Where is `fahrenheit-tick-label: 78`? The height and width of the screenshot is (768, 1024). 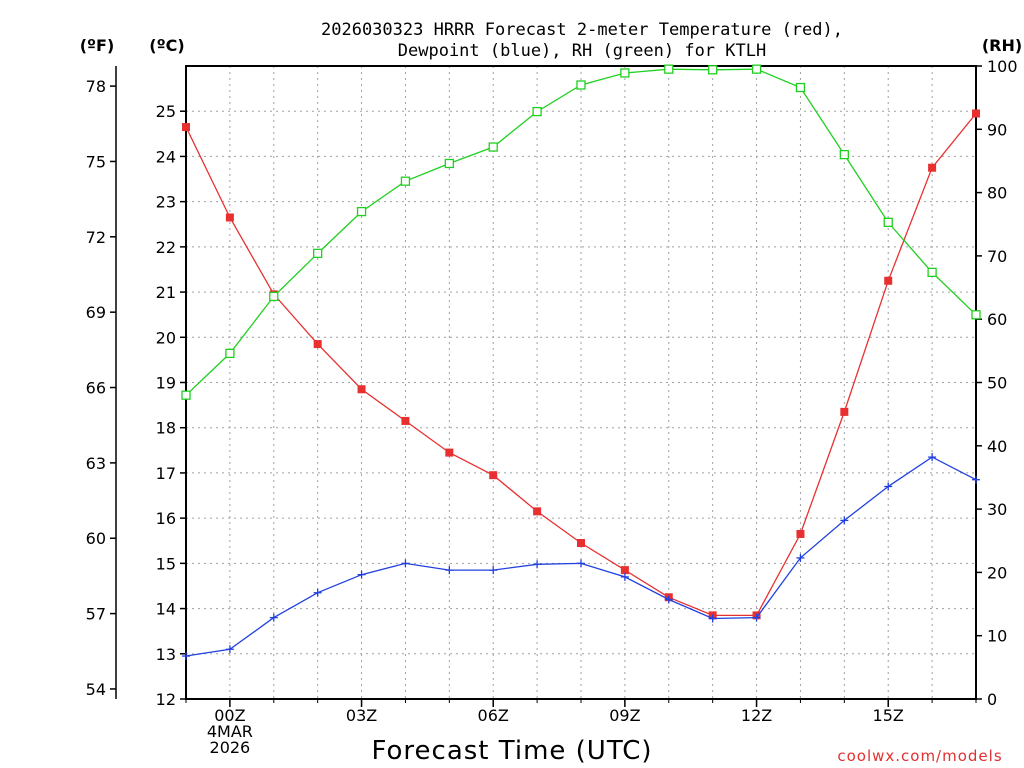
fahrenheit-tick-label: 78 is located at coordinates (96, 86).